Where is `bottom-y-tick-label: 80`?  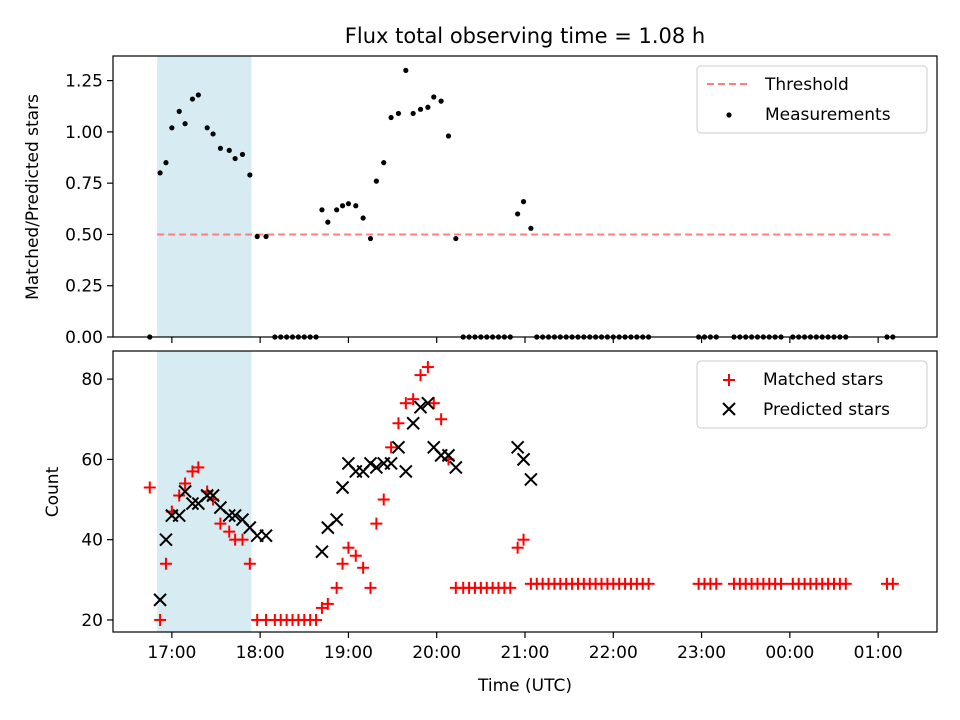
bottom-y-tick-label: 80 is located at coordinates (92, 380).